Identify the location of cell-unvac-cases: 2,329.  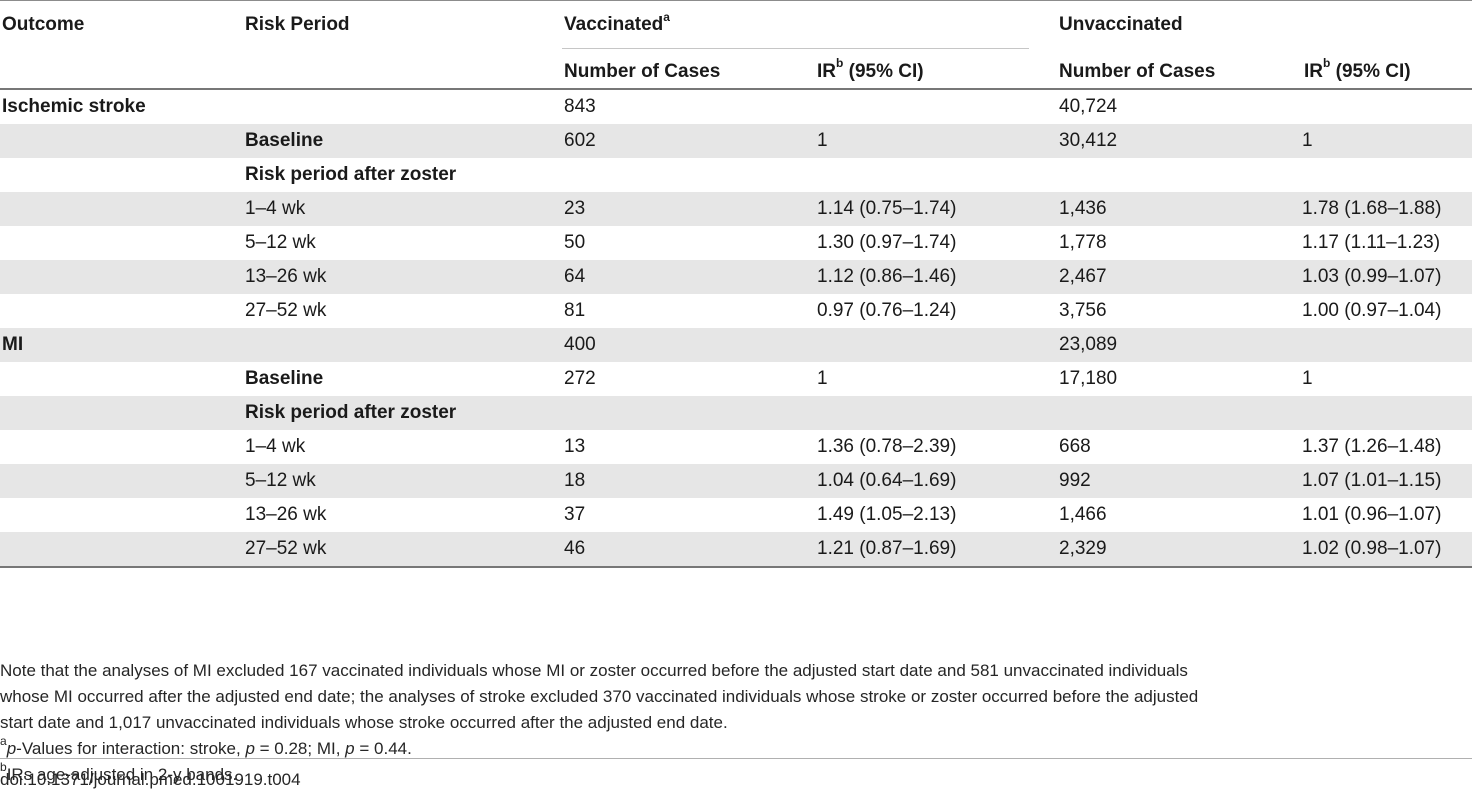
(1179, 549).